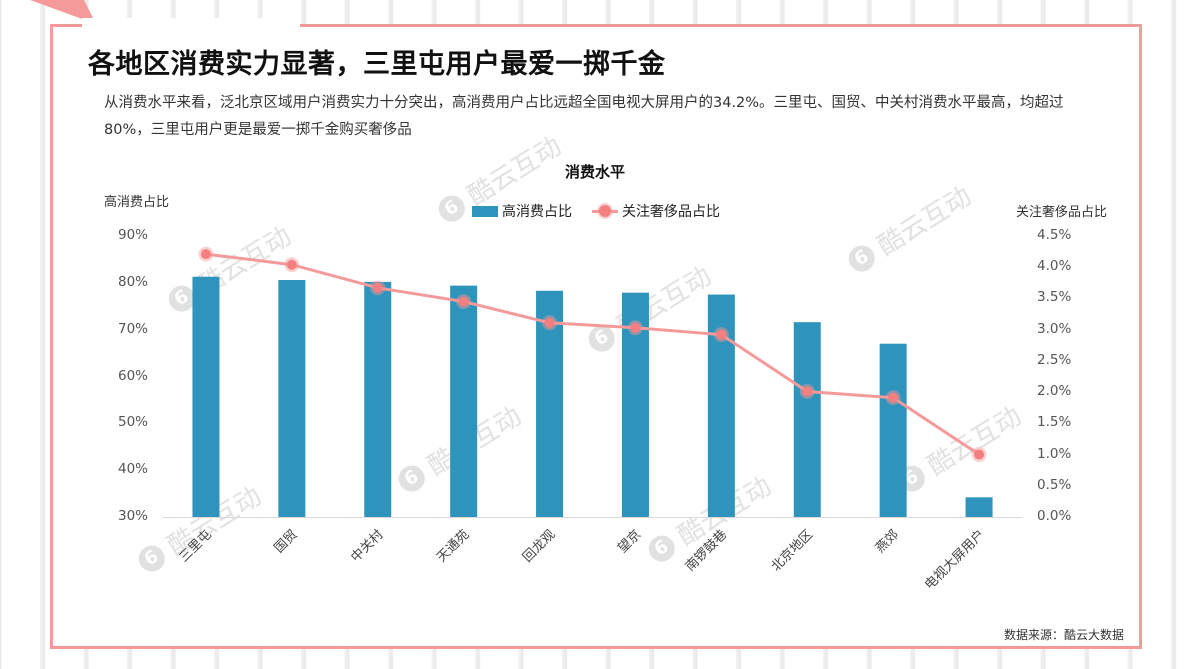 This screenshot has width=1190, height=669. What do you see at coordinates (1054, 391) in the screenshot?
I see `right-axis-tick: 2.0%` at bounding box center [1054, 391].